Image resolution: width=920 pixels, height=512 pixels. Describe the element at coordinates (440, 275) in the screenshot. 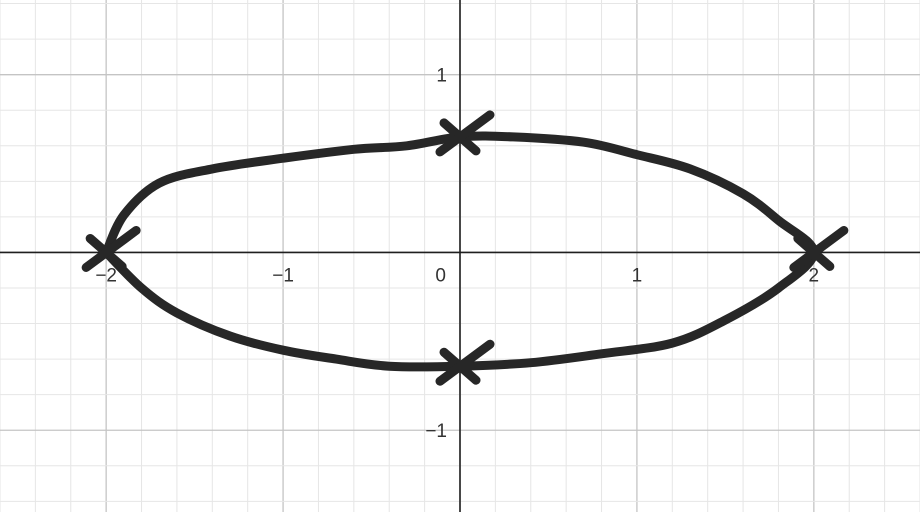

I see `origin-tick-label: 0` at that location.